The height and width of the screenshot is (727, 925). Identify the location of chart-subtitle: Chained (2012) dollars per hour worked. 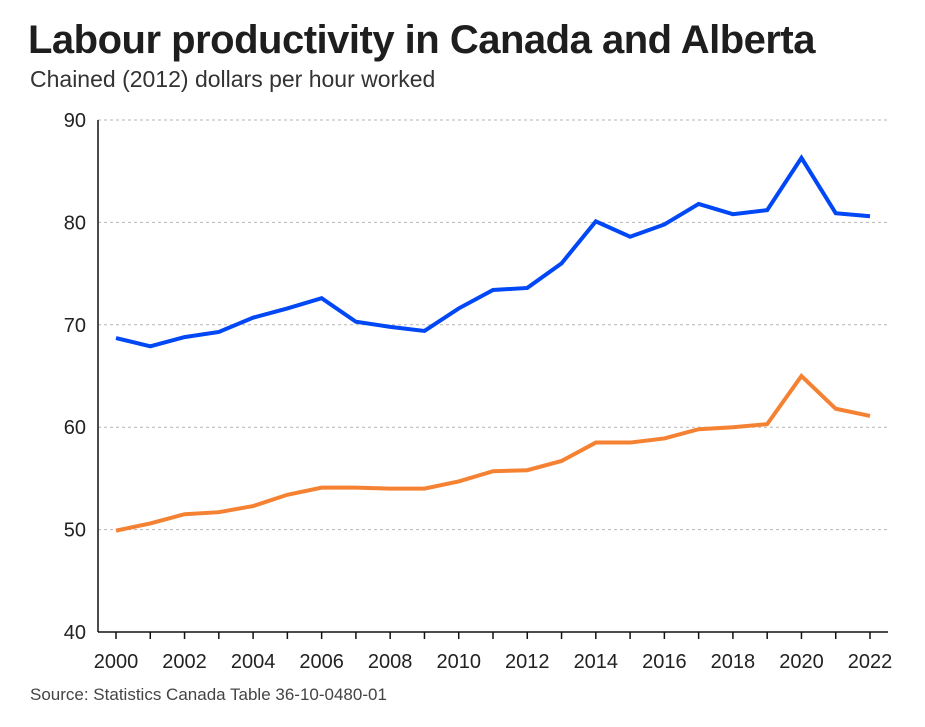
(233, 79).